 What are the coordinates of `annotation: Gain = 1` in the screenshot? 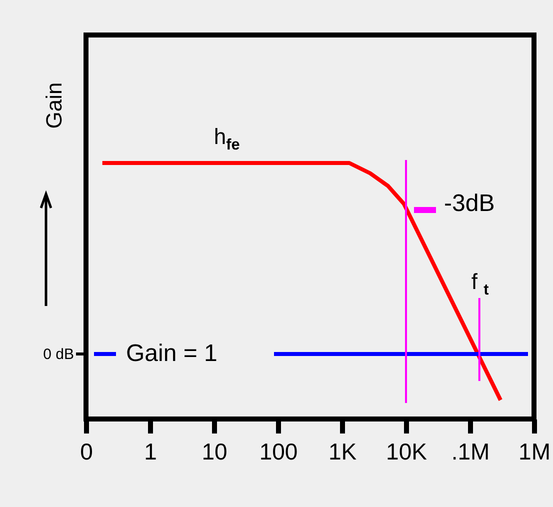 It's located at (172, 353).